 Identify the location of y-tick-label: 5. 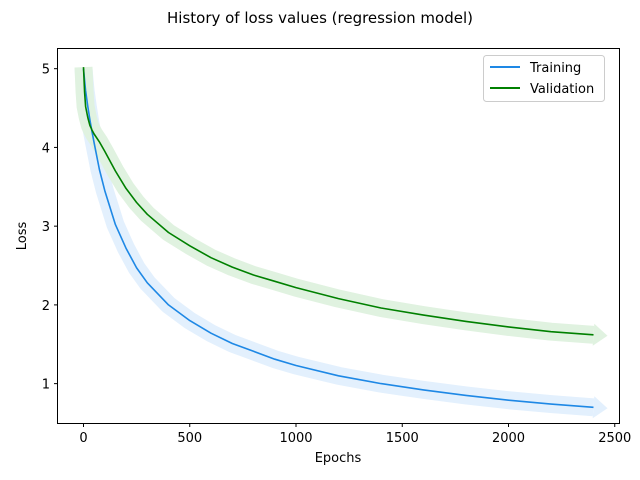
(46, 70).